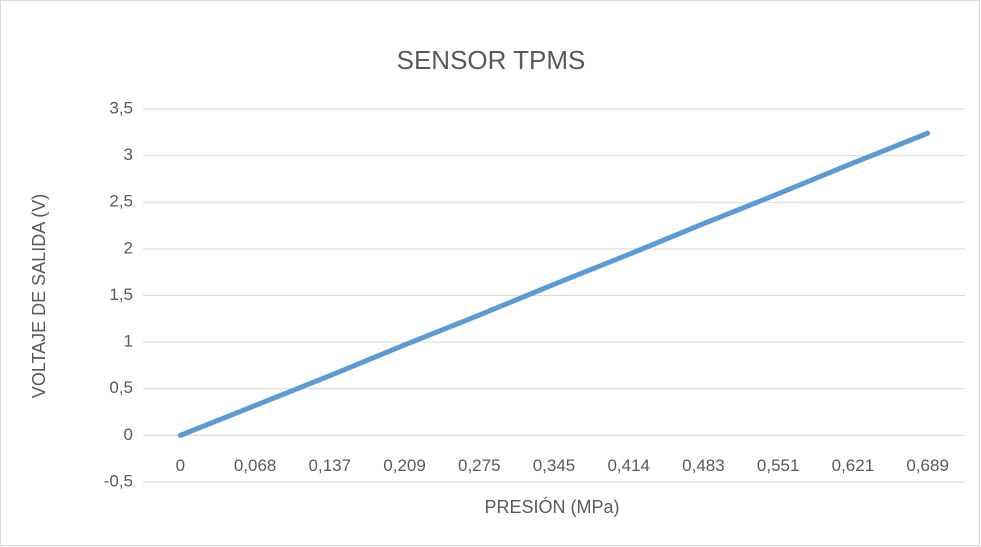 The height and width of the screenshot is (547, 981). I want to click on x-tick-label: 0,689, so click(927, 465).